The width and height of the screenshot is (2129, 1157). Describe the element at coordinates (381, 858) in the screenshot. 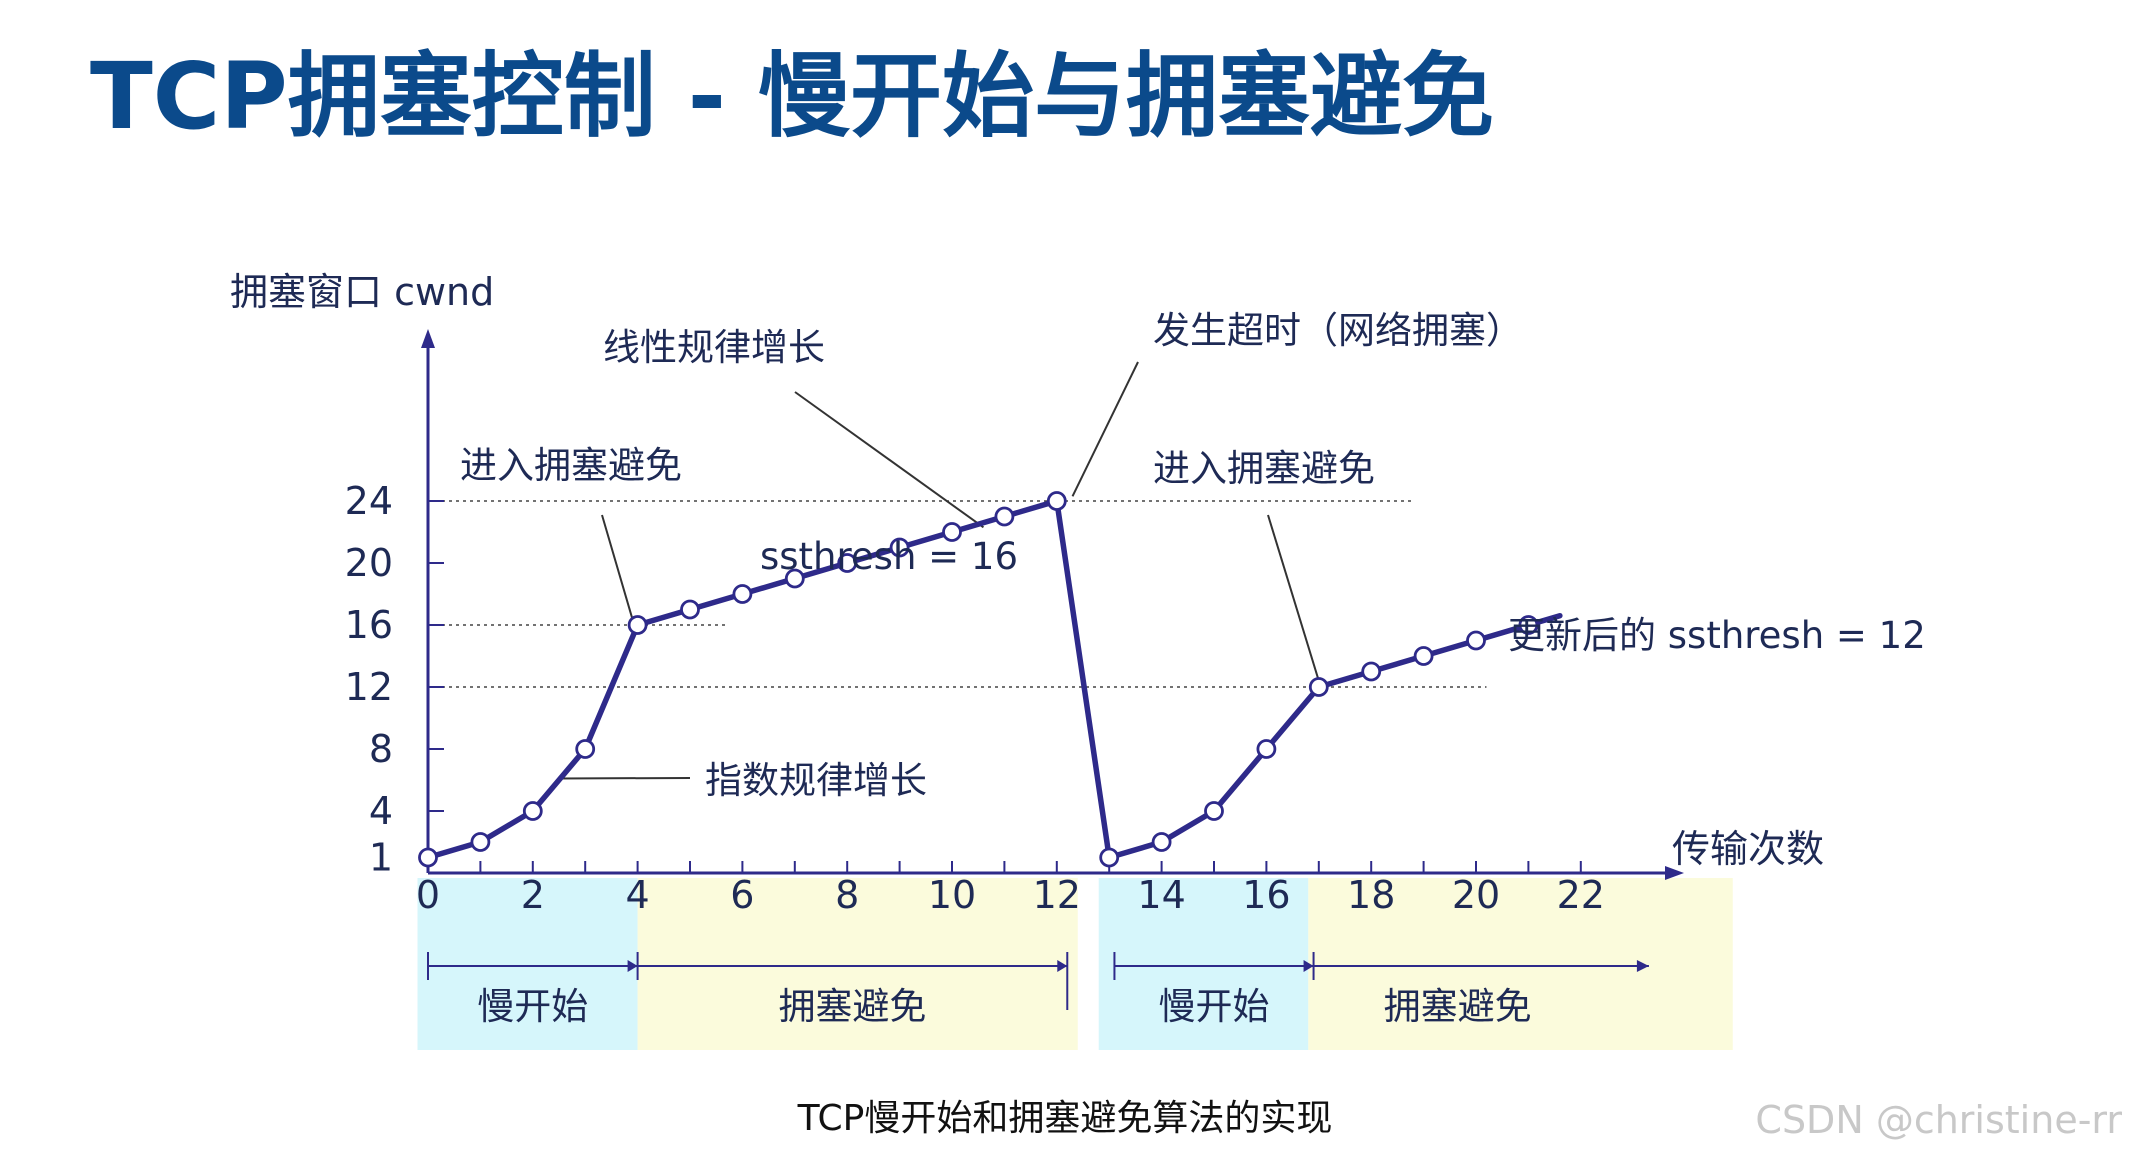

I see `y-tick-label-1: 1` at that location.